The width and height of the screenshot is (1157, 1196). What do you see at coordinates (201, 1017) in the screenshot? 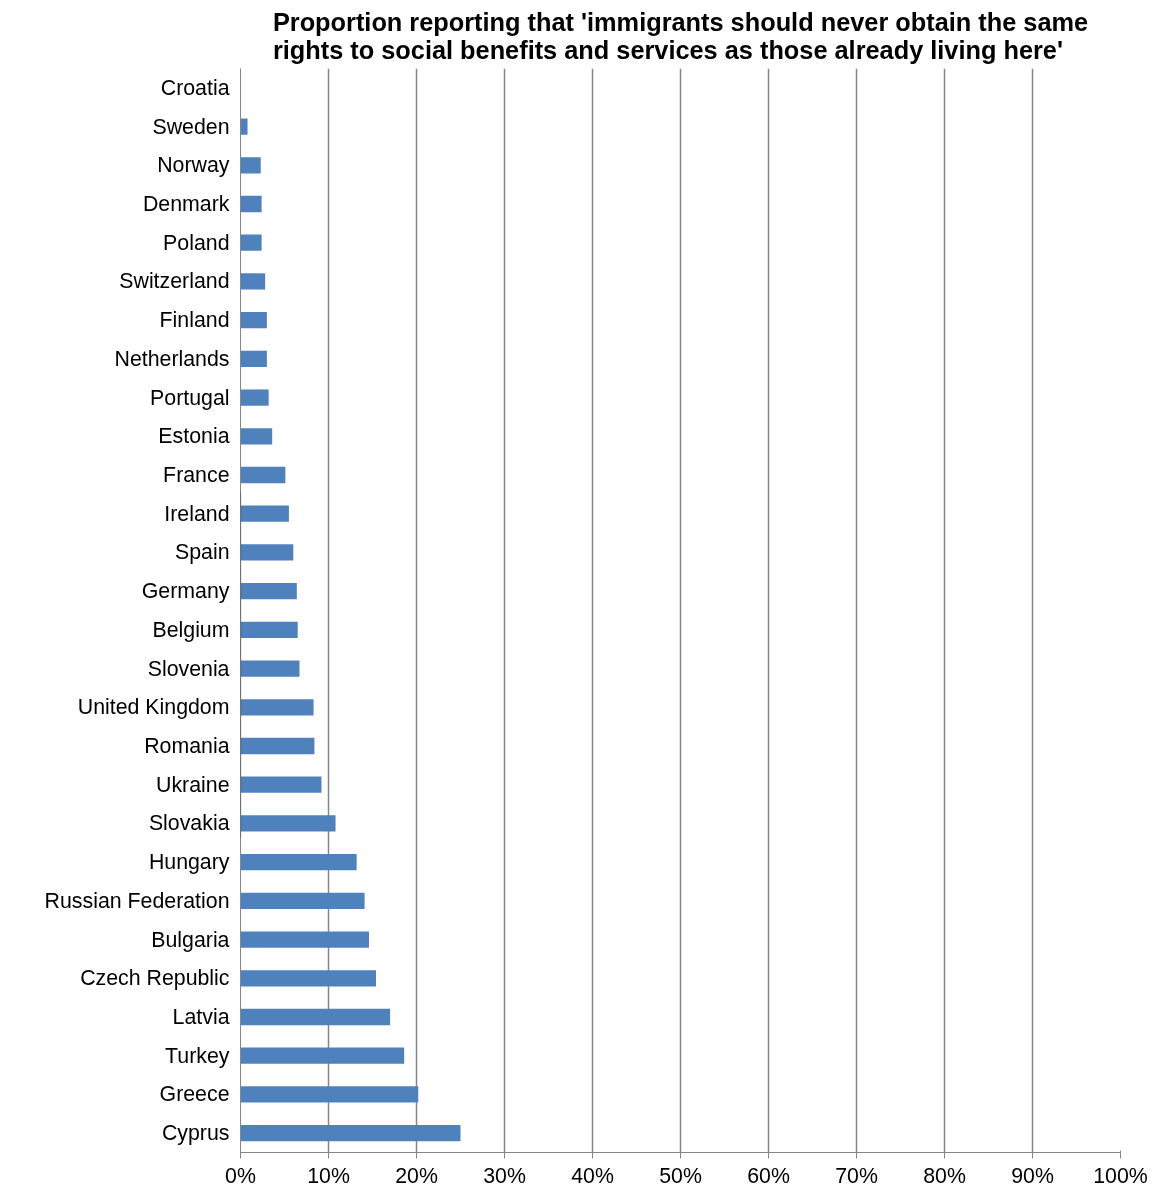
I see `y-tick-label: Latvia` at bounding box center [201, 1017].